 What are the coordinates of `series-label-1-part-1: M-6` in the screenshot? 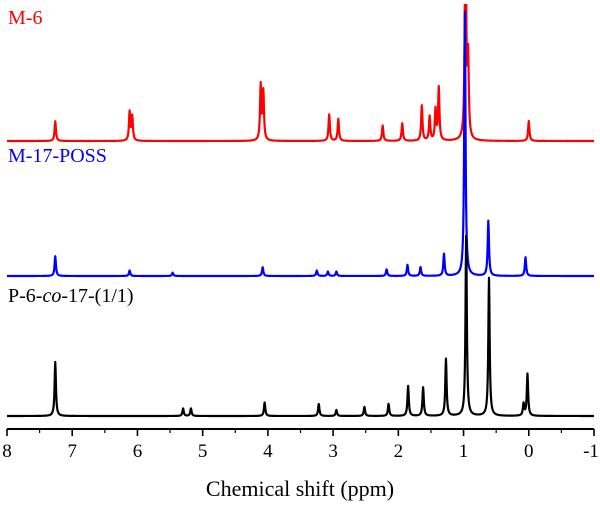 It's located at (25, 18).